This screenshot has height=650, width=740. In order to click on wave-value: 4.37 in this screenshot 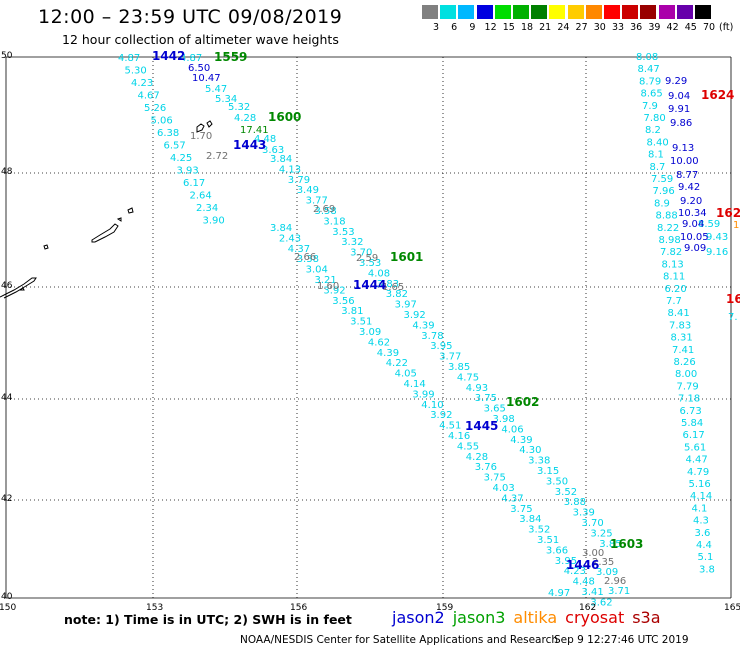, I will do `click(299, 249)`.